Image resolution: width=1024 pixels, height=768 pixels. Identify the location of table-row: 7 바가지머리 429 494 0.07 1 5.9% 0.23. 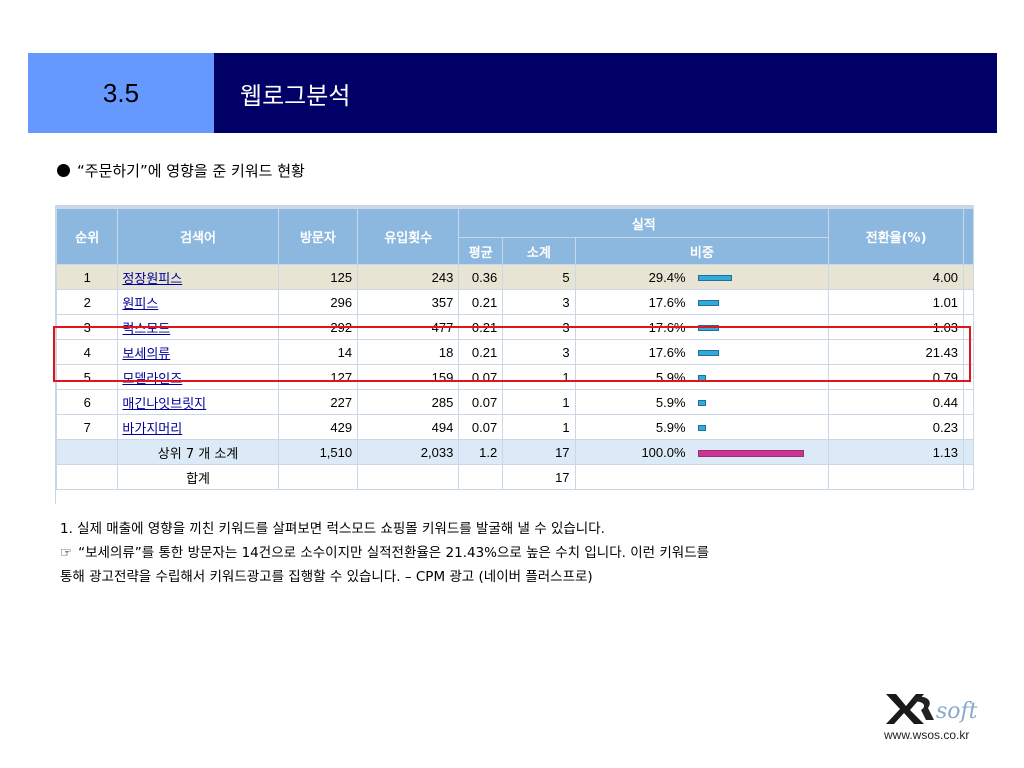
(515, 427).